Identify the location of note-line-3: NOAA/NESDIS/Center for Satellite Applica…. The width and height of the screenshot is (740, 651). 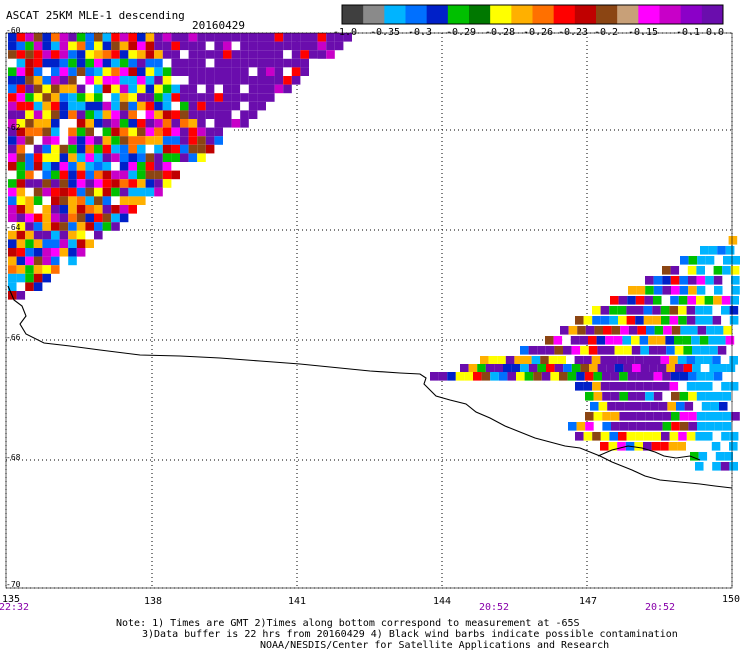
(435, 645).